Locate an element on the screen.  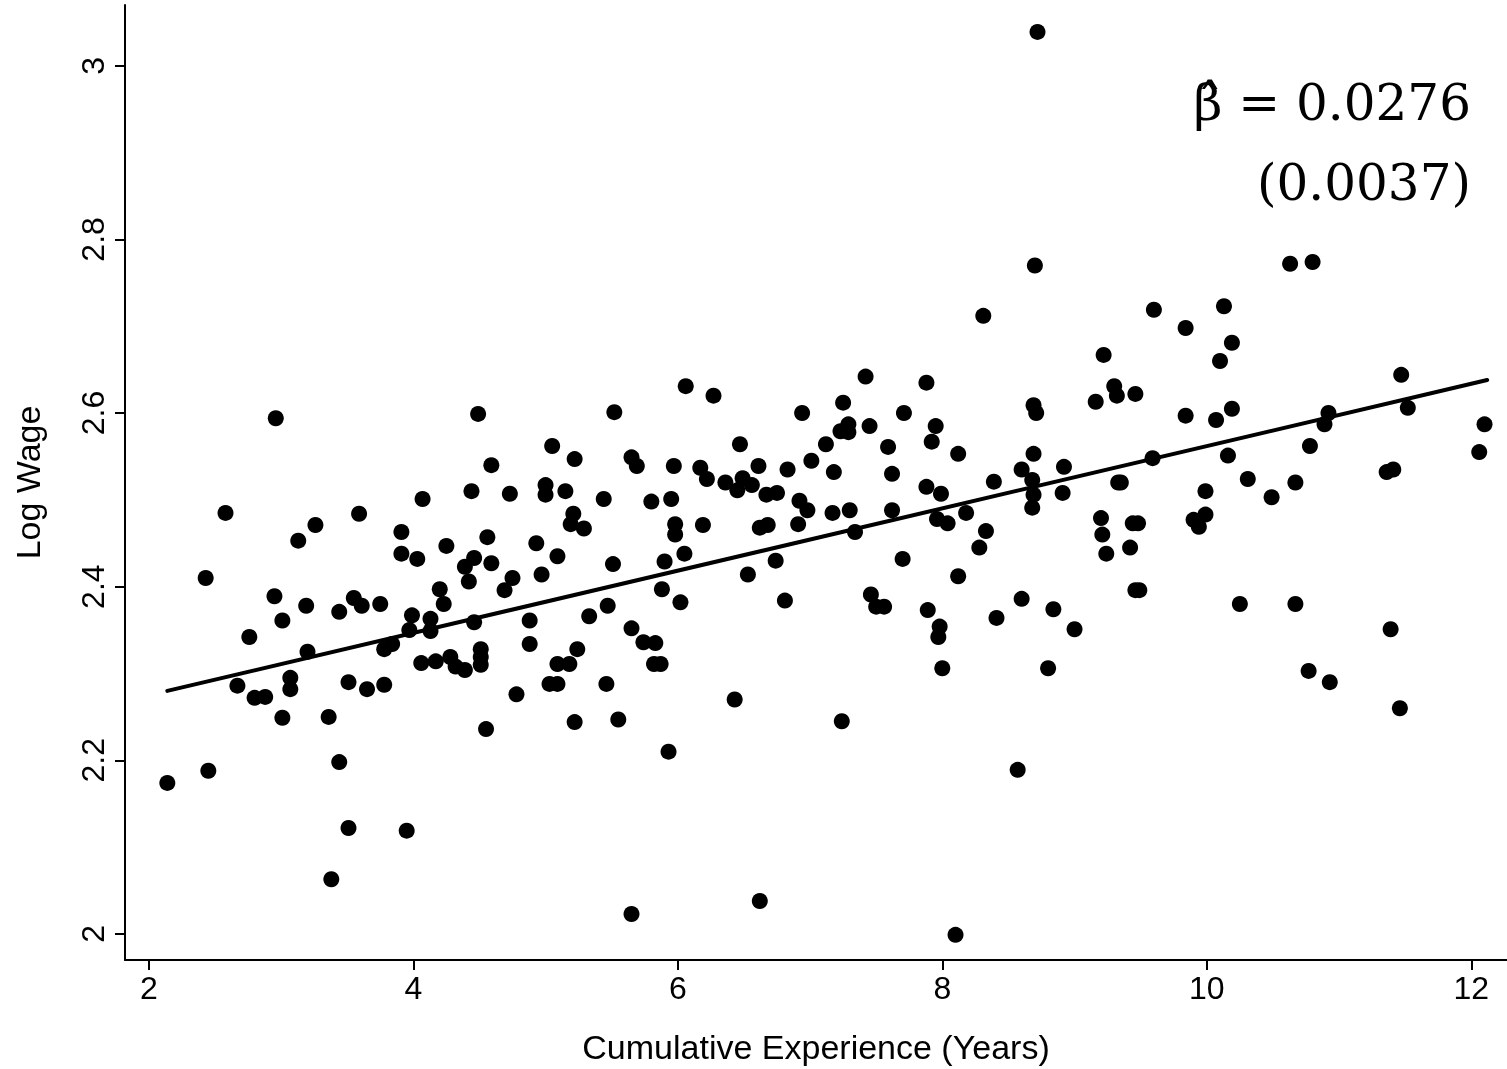
y-tick-label: 2.2 is located at coordinates (93, 760).